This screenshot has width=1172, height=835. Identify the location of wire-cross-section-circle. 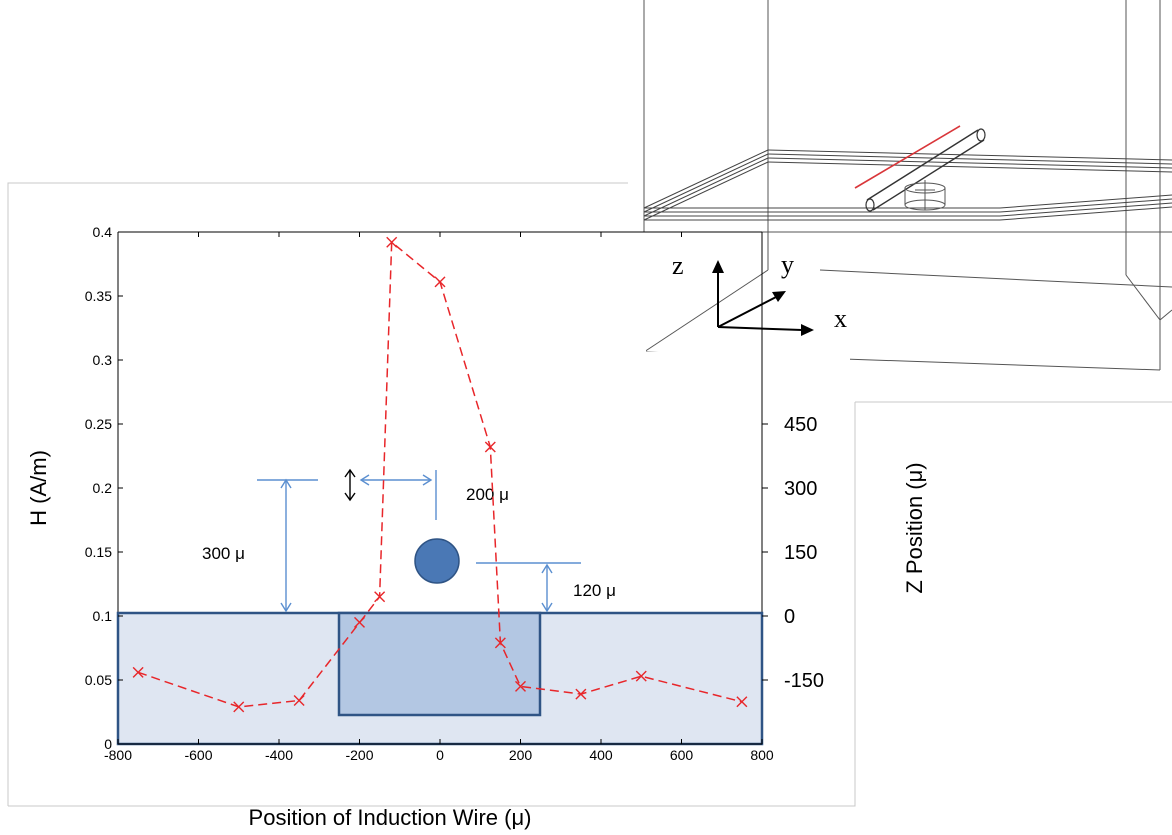
(437, 561).